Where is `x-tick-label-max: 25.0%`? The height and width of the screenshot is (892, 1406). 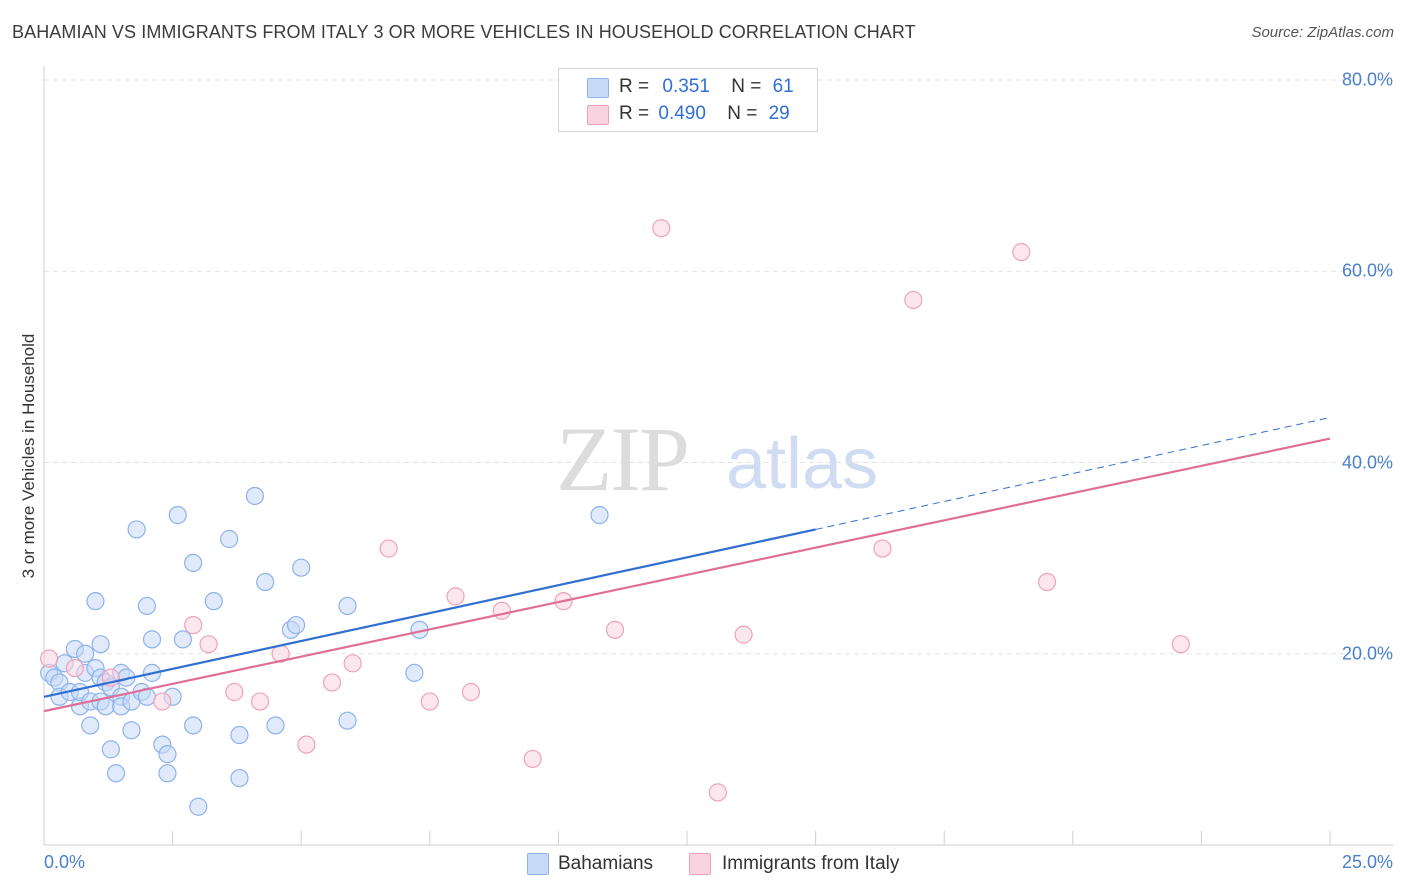
x-tick-label-max: 25.0% is located at coordinates (1367, 862).